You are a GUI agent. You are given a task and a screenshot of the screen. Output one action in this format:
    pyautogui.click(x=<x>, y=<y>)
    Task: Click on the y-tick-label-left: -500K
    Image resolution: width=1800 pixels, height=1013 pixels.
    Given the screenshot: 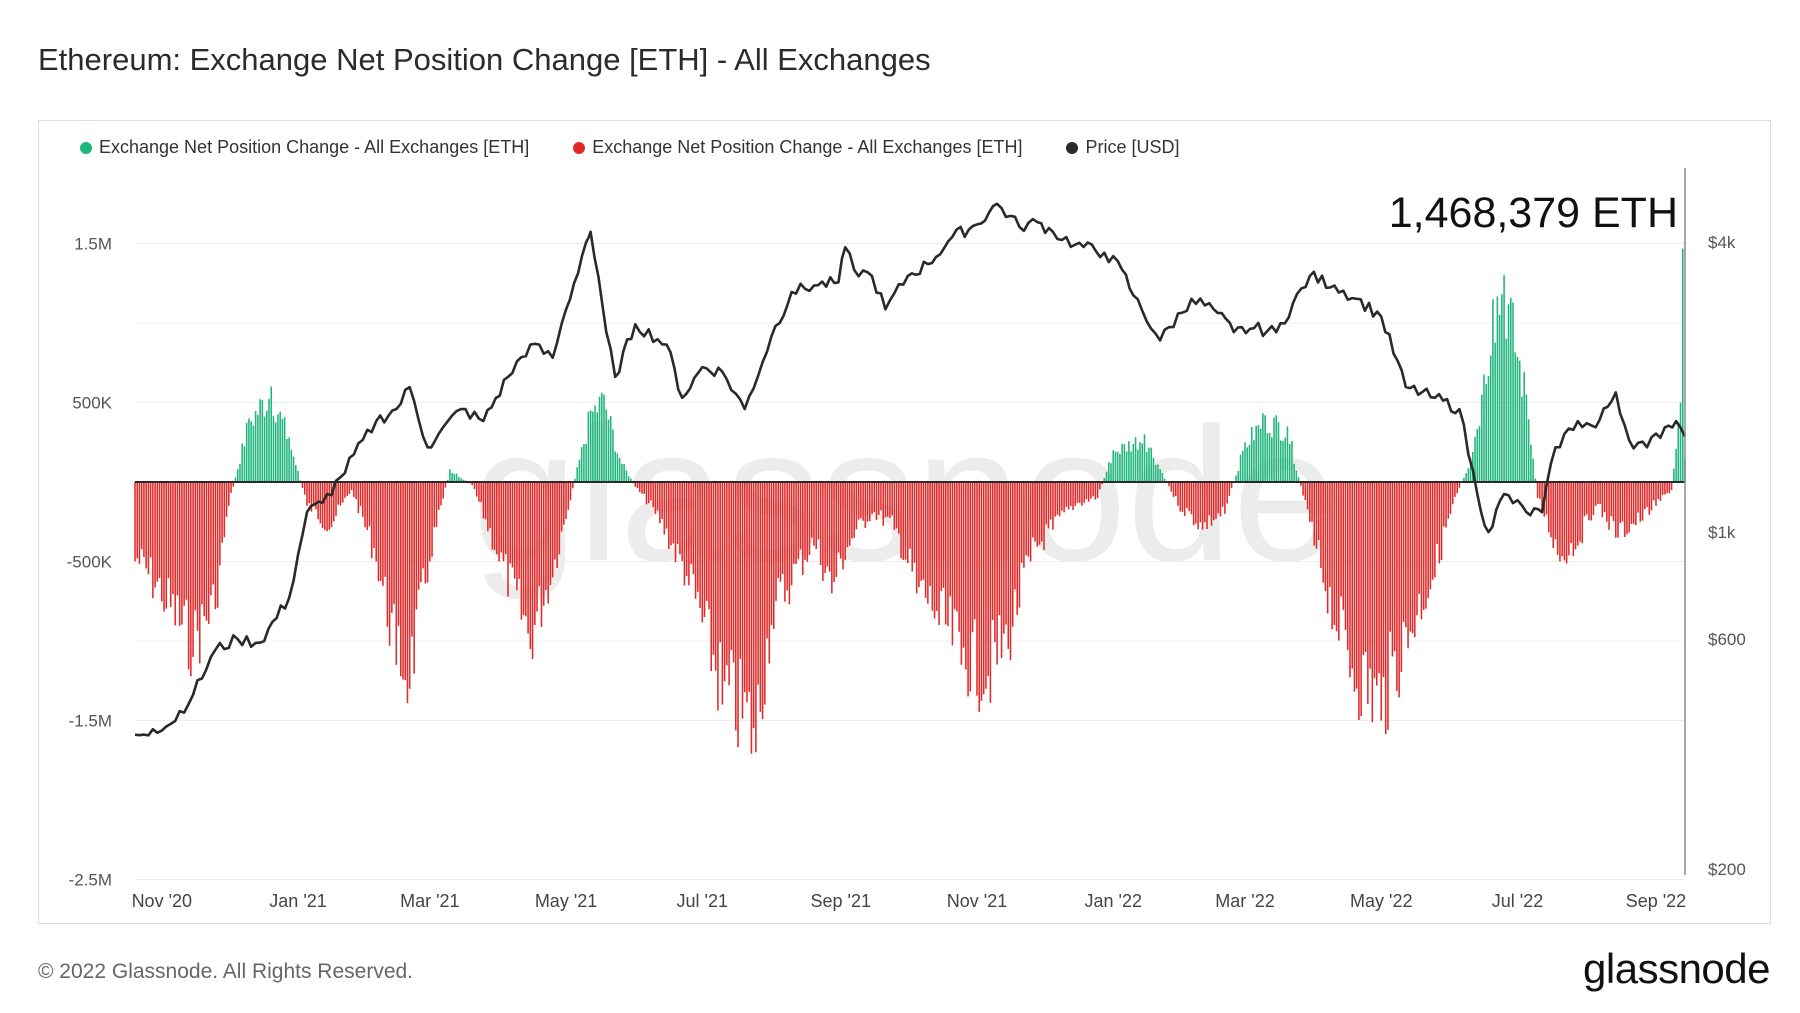 What is the action you would take?
    pyautogui.click(x=90, y=562)
    